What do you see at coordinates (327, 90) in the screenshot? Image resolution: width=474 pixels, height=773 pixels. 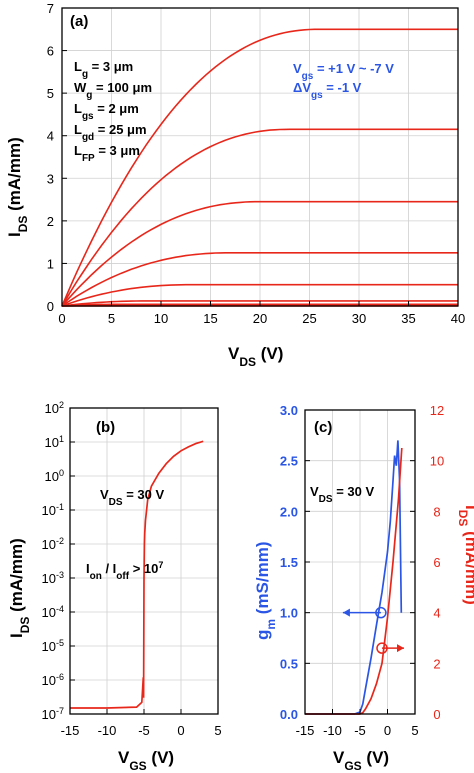 I see `panel-a-vgs-step: ΔVgs = -1 V` at bounding box center [327, 90].